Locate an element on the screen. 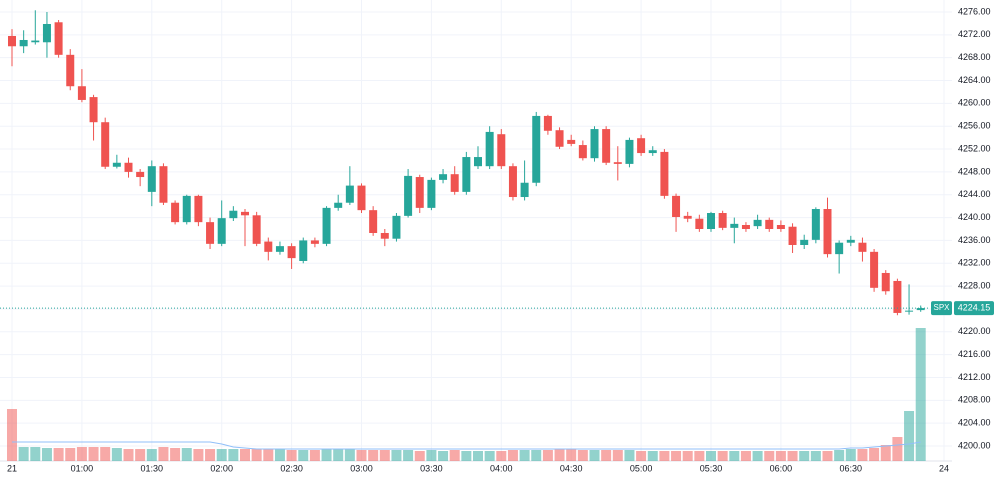  y-tick-label: 4256.00 is located at coordinates (974, 126).